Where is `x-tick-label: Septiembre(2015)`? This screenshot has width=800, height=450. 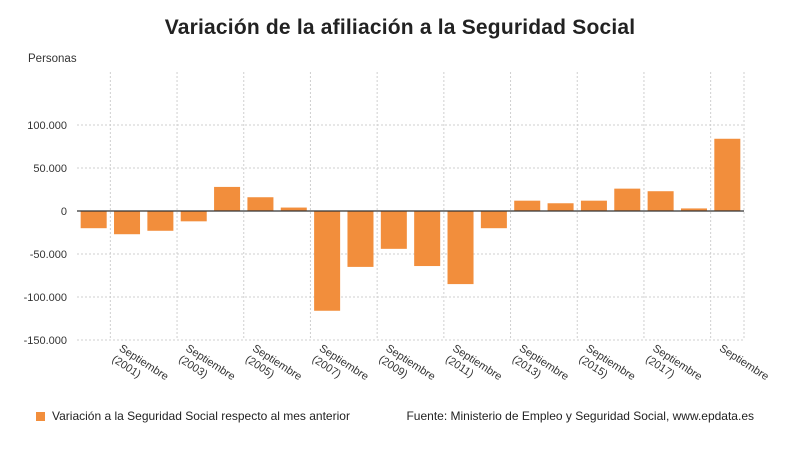
x-tick-label: Septiembre(2015) is located at coordinates (607, 368).